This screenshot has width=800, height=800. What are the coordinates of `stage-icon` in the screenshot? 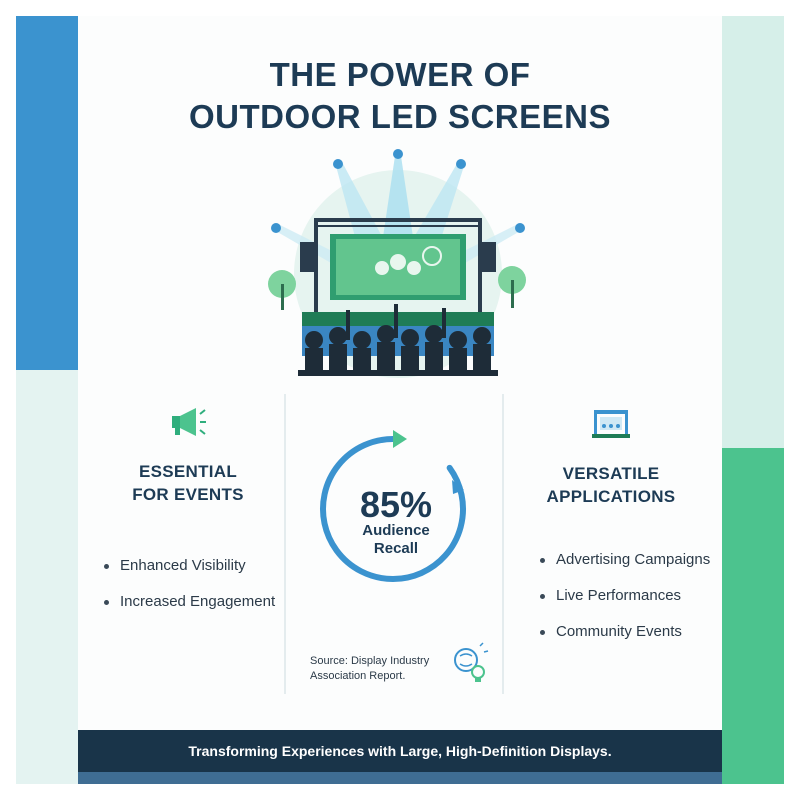 It's located at (611, 424).